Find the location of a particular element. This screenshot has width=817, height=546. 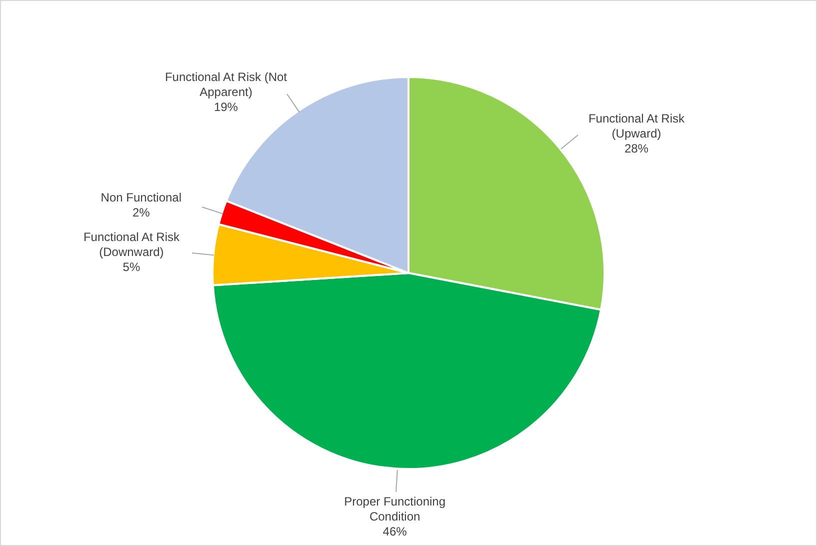

data-label: 5% is located at coordinates (131, 267).